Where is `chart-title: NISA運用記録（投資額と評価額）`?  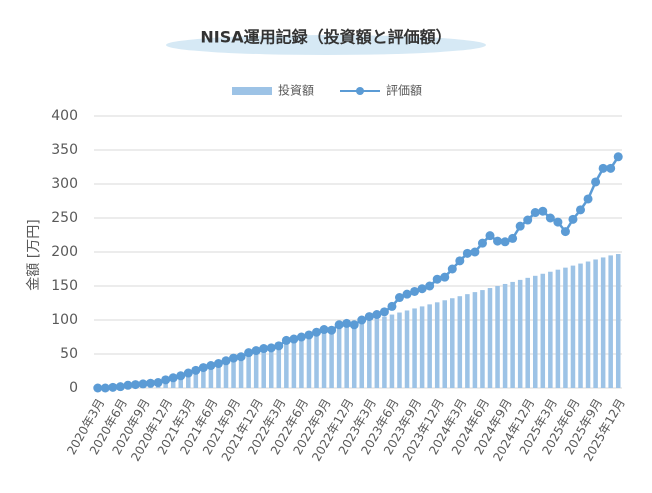 chart-title: NISA運用記録（投資額と評価額） is located at coordinates (325, 37).